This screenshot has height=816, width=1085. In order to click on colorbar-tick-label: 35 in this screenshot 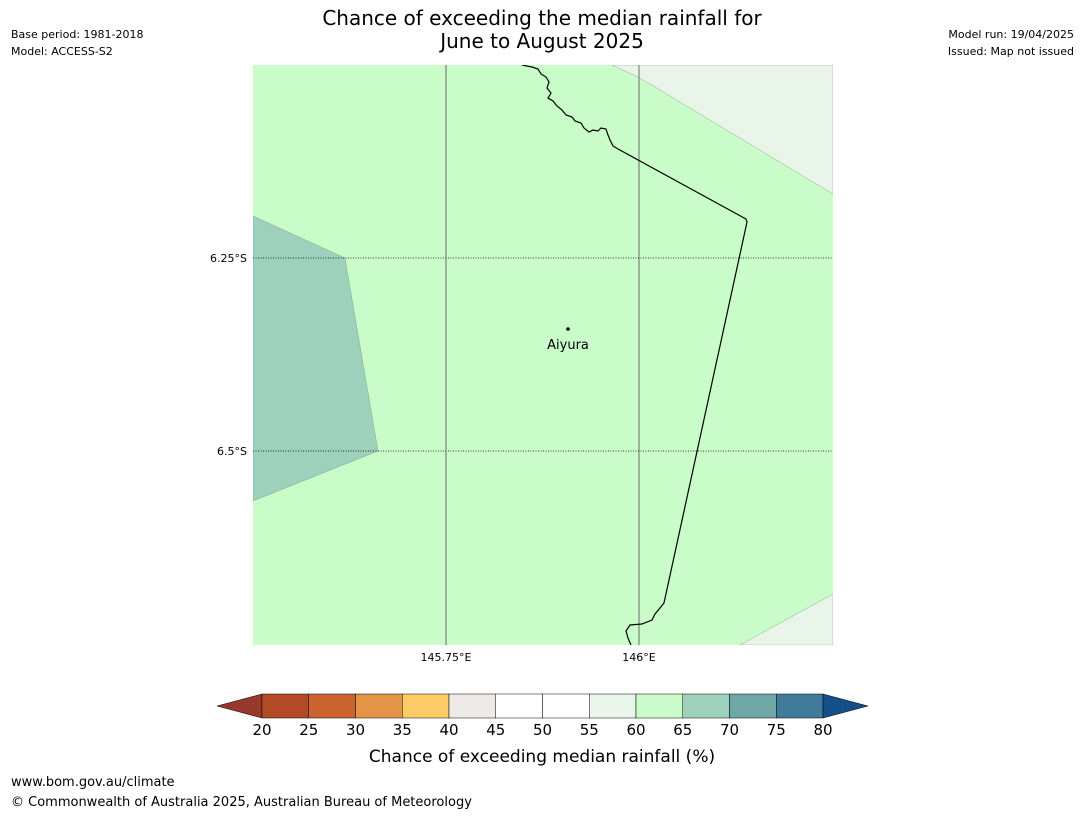, I will do `click(402, 730)`.